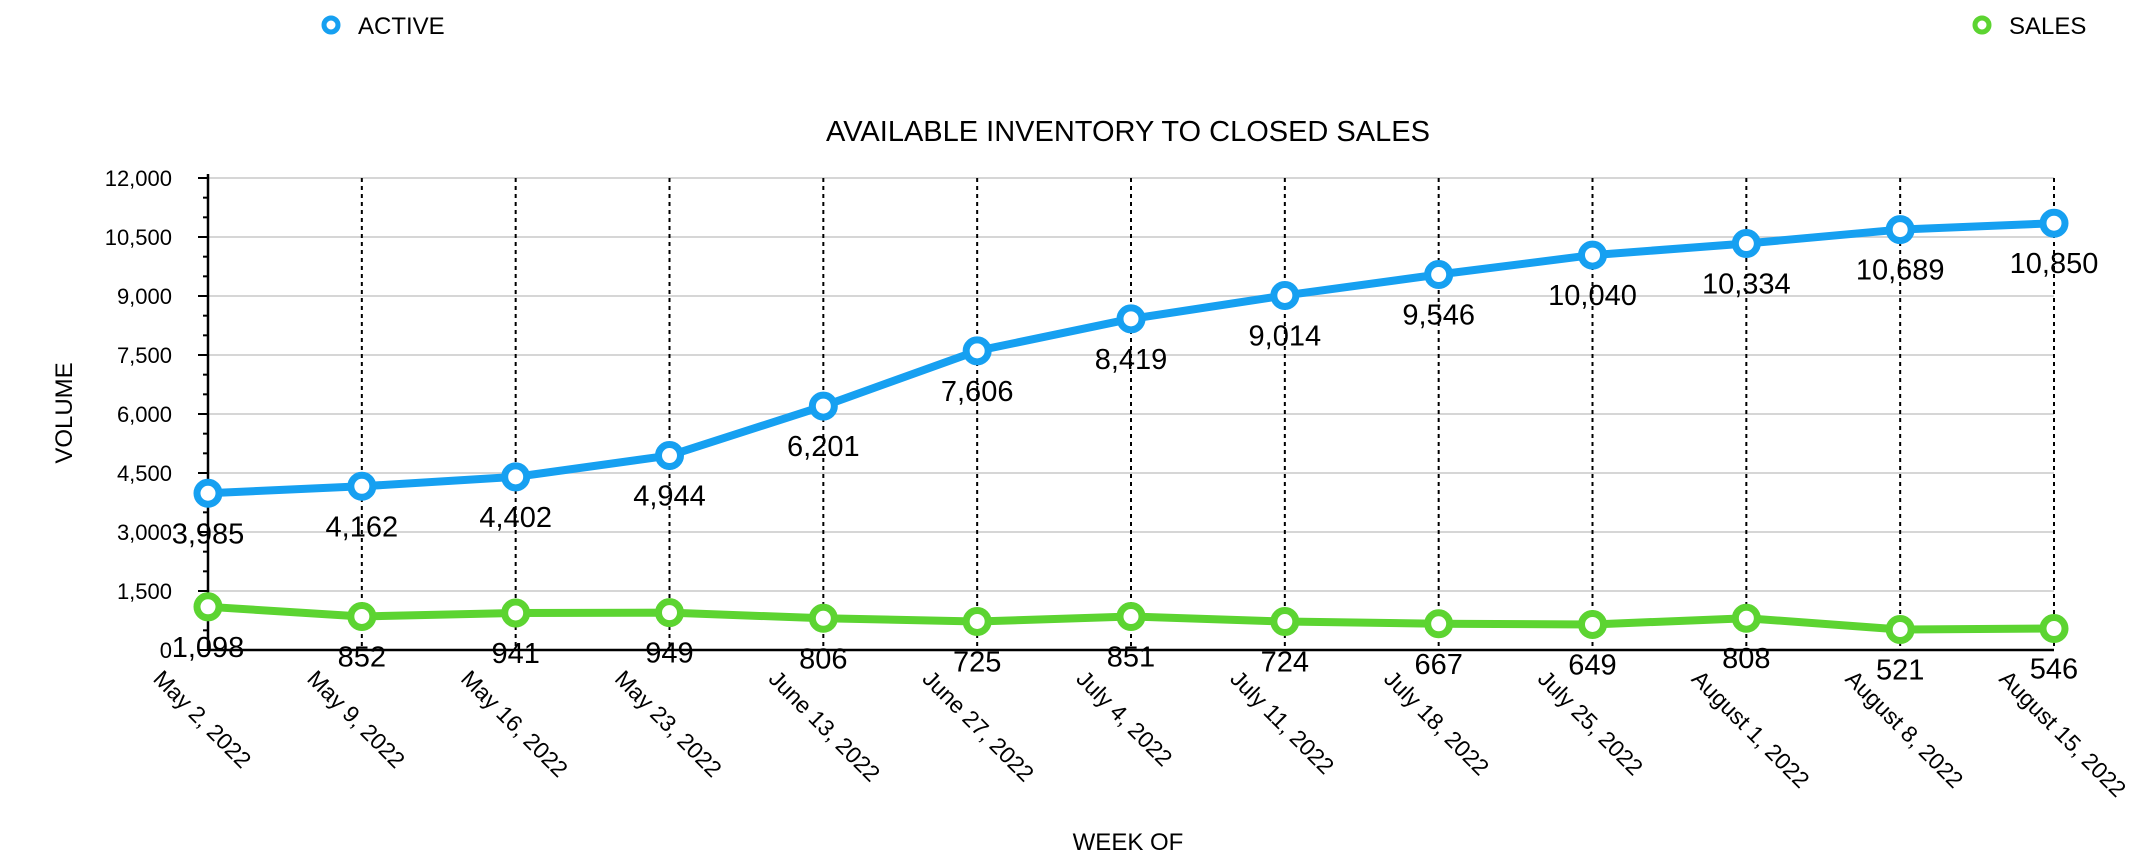 The width and height of the screenshot is (2146, 860). I want to click on y-tick-label: 4,500, so click(144, 473).